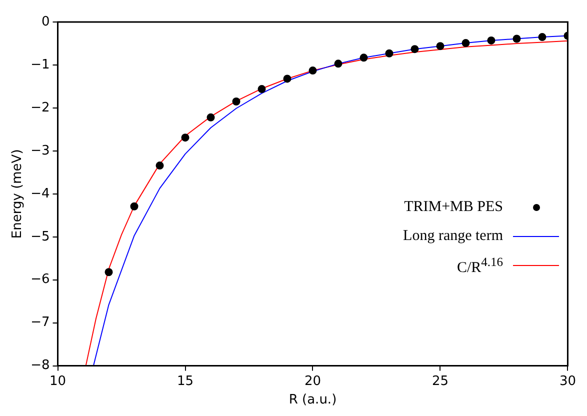 The height and width of the screenshot is (416, 587). I want to click on y-axis-title: Energy (meV), so click(18, 194).